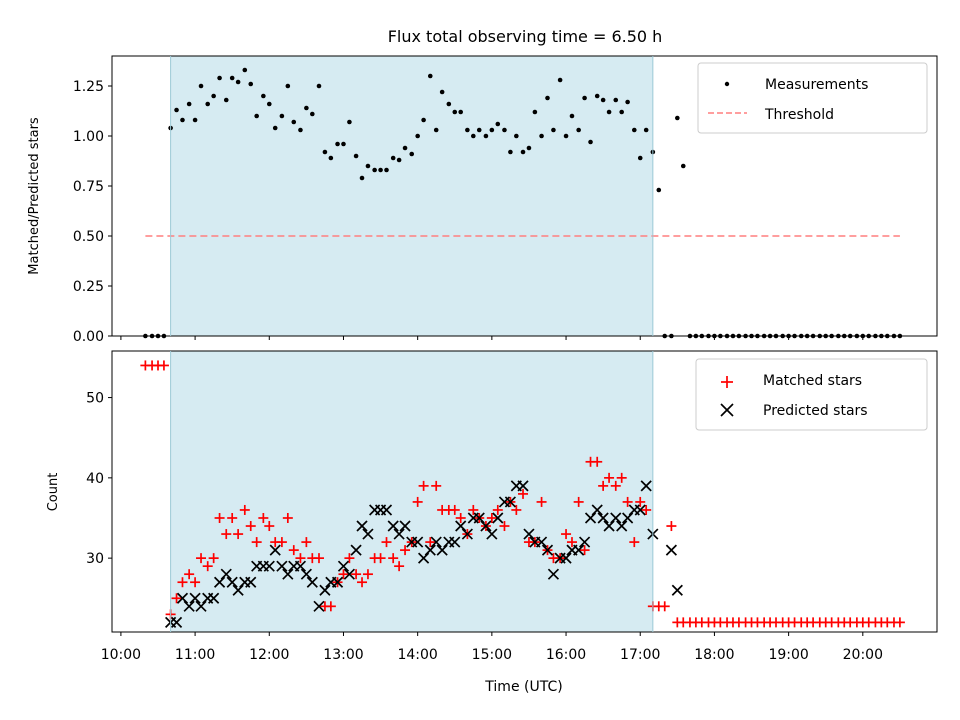  What do you see at coordinates (88, 337) in the screenshot?
I see `top-ytick-label: 0.00` at bounding box center [88, 337].